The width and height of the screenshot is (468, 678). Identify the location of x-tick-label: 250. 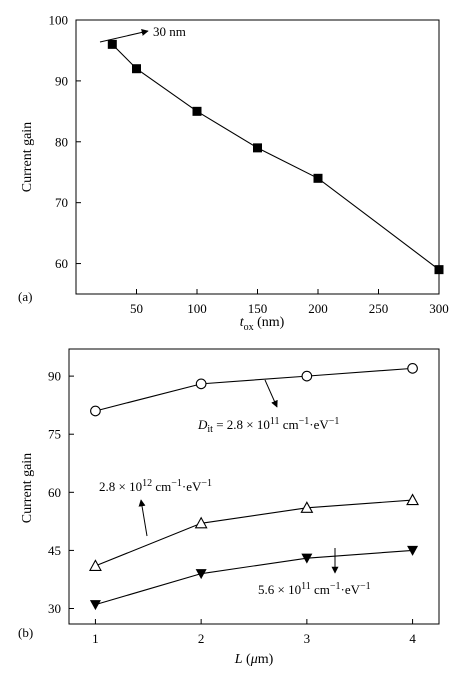
(379, 308).